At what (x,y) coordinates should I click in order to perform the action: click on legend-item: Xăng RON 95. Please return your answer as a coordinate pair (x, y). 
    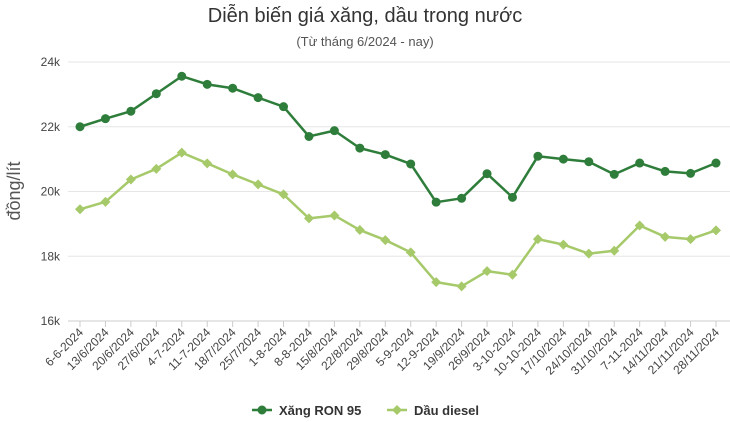
    Looking at the image, I should click on (306, 410).